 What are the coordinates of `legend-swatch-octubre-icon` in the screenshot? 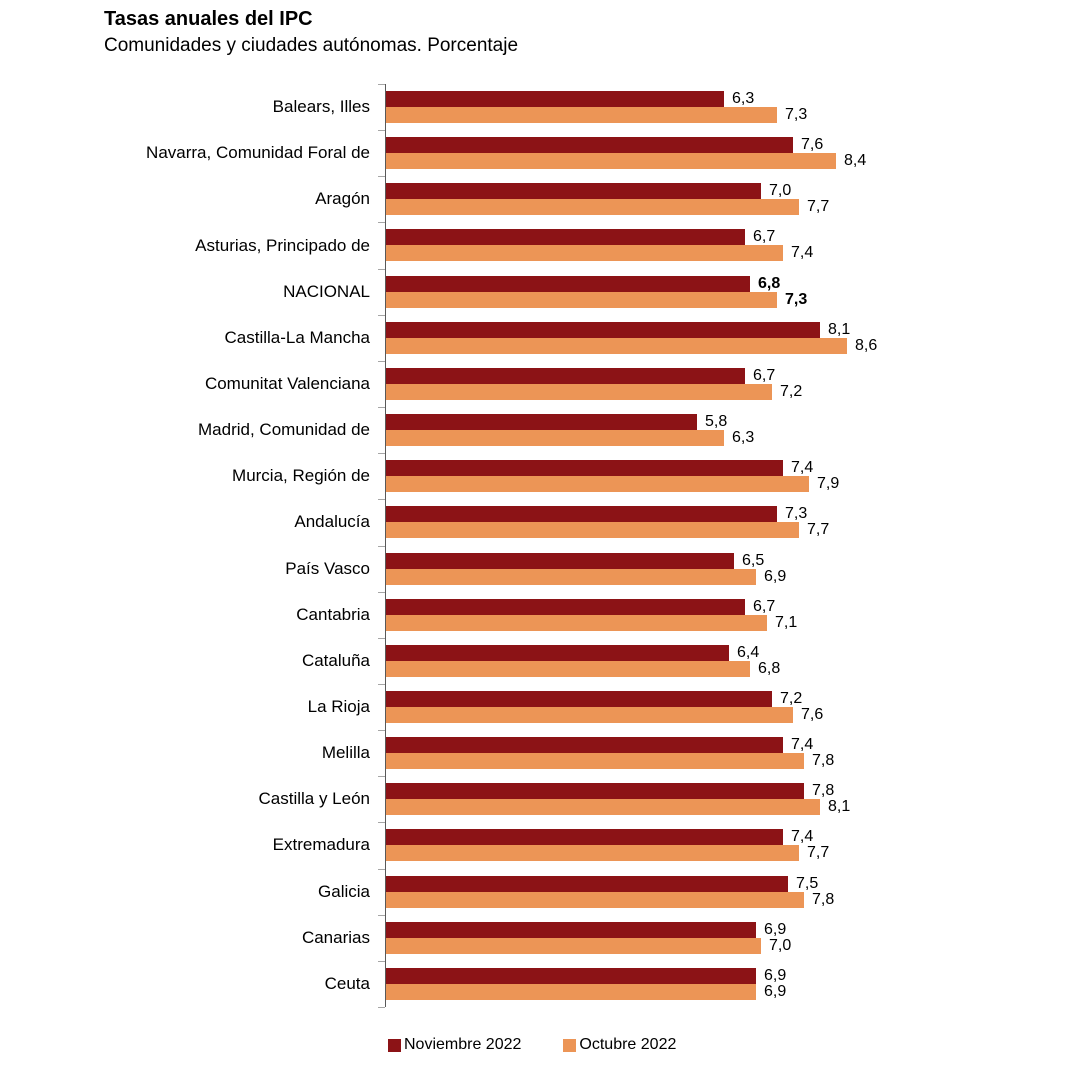 It's located at (570, 1045).